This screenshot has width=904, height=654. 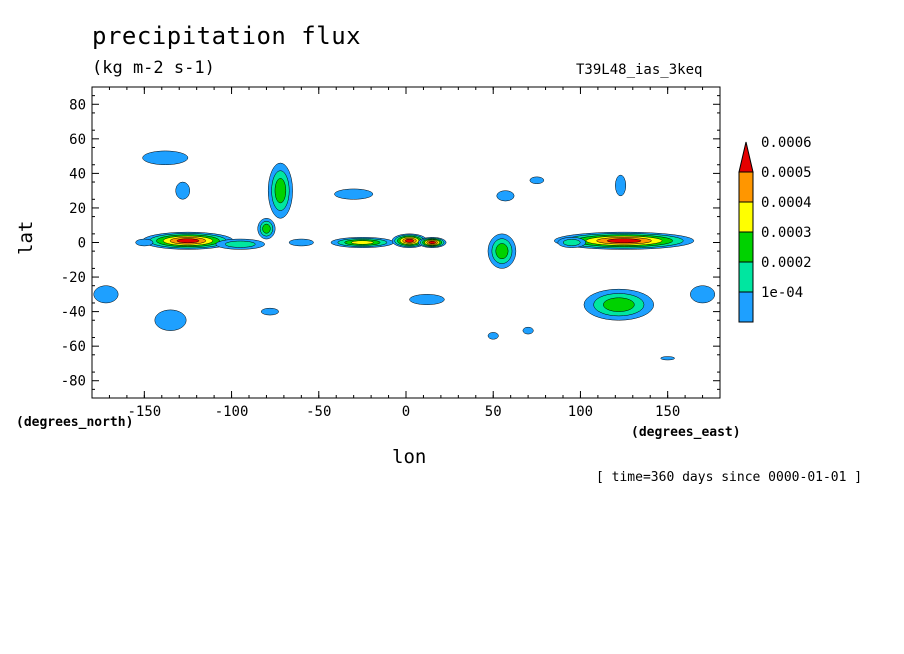 I want to click on x-tick-label: -100, so click(x=232, y=412).